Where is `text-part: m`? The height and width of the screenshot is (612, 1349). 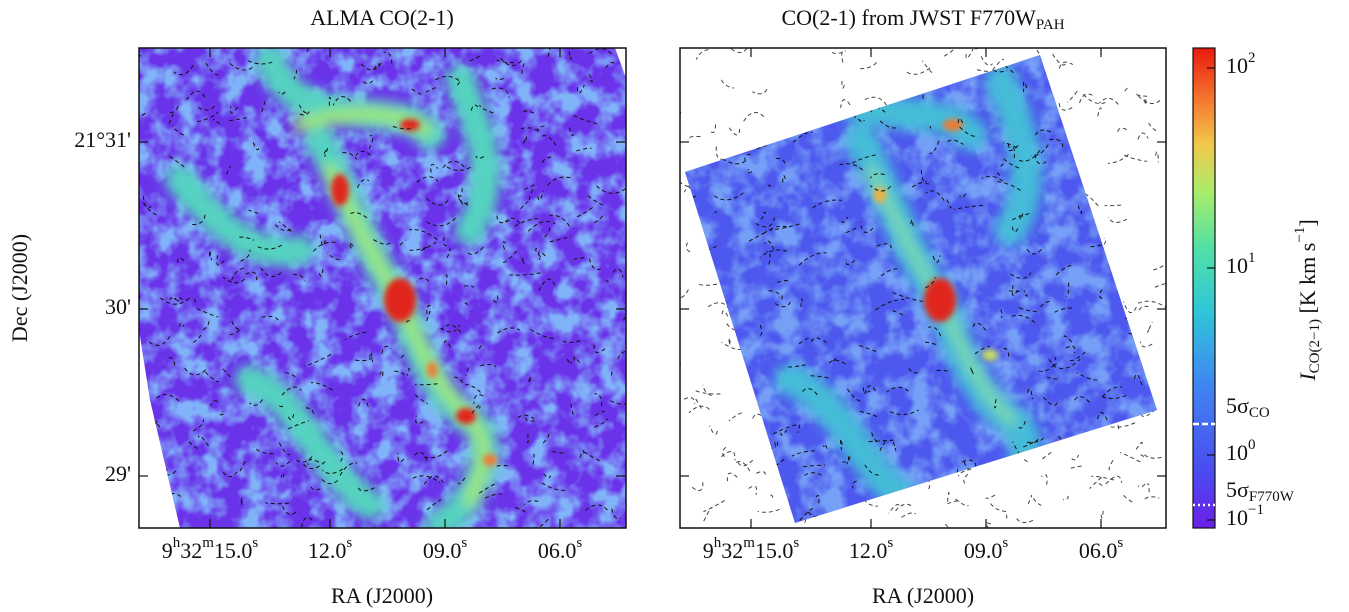
text-part: m is located at coordinates (749, 543).